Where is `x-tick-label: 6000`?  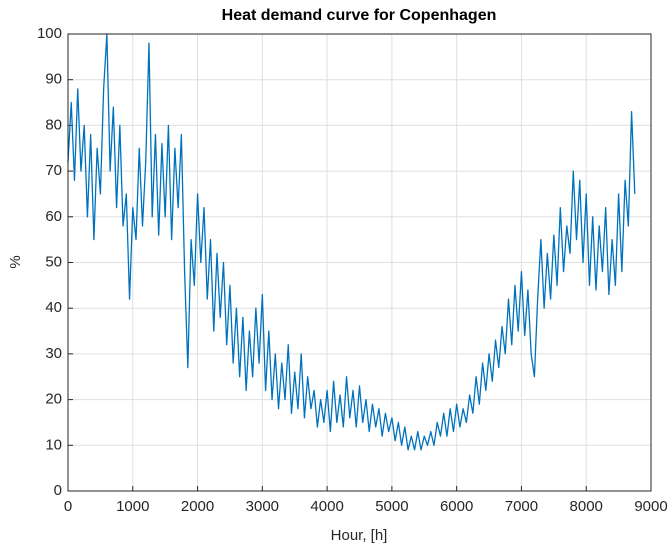
x-tick-label: 6000 is located at coordinates (456, 506).